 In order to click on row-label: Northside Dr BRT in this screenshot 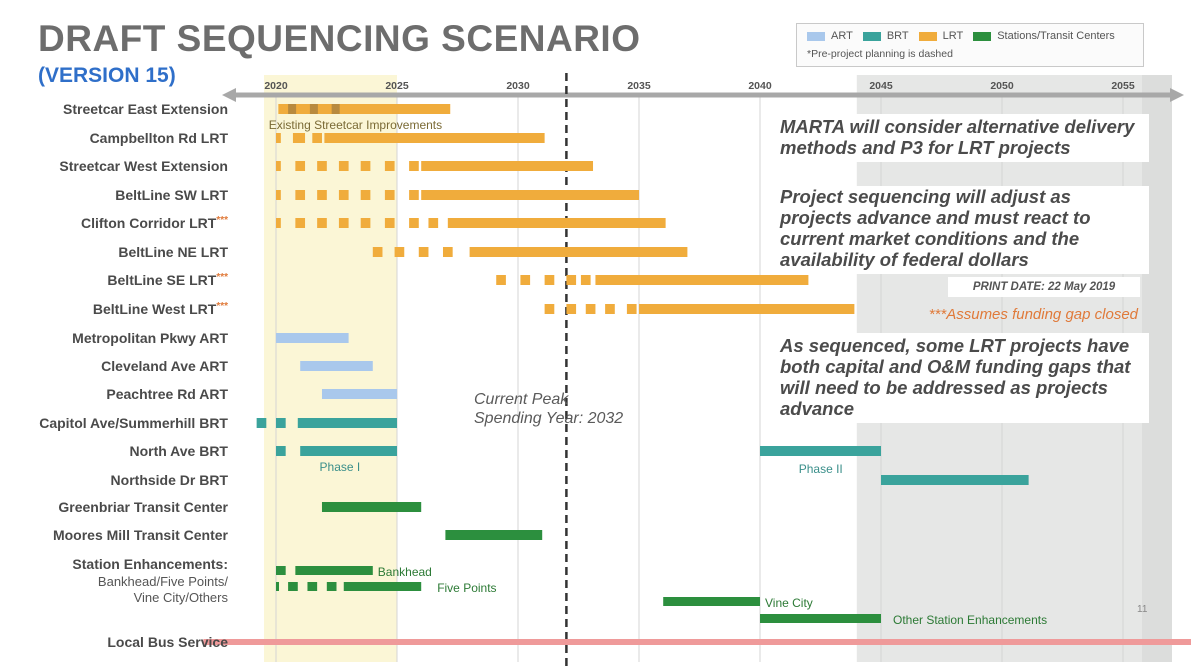, I will do `click(169, 480)`.